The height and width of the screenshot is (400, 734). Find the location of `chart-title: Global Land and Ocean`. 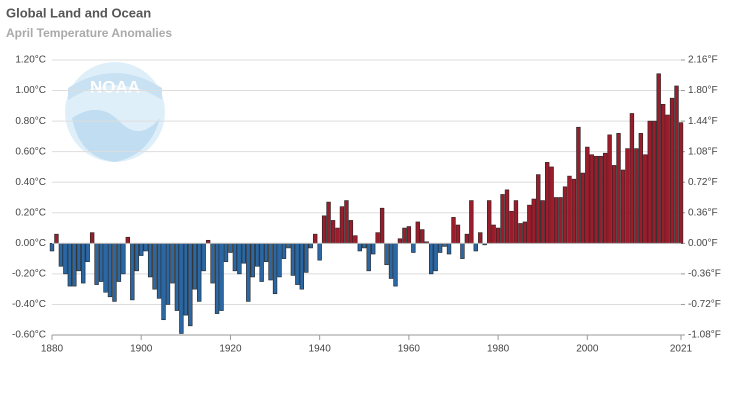

chart-title: Global Land and Ocean is located at coordinates (78, 12).